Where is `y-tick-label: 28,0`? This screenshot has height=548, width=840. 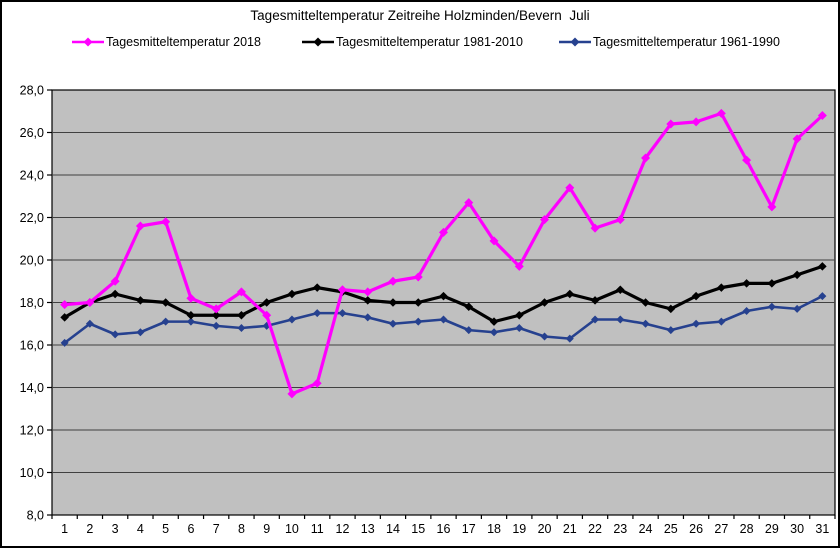 y-tick-label: 28,0 is located at coordinates (32, 91).